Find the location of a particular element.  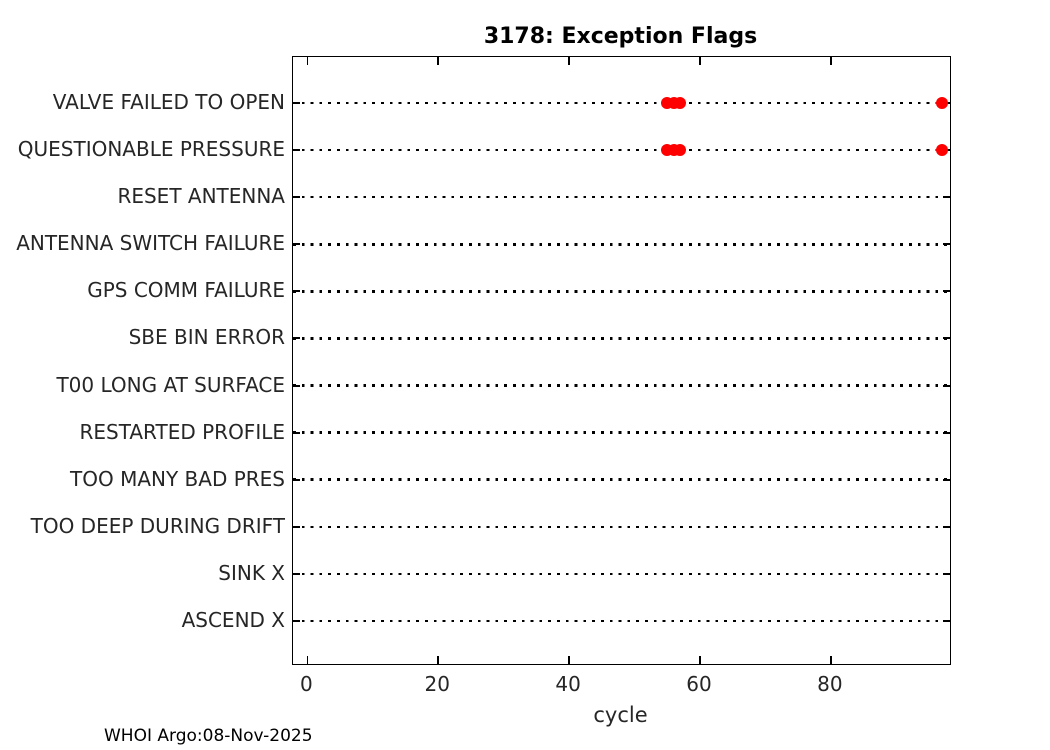

y-category-label: T00 LONG AT SURFACE is located at coordinates (170, 384).